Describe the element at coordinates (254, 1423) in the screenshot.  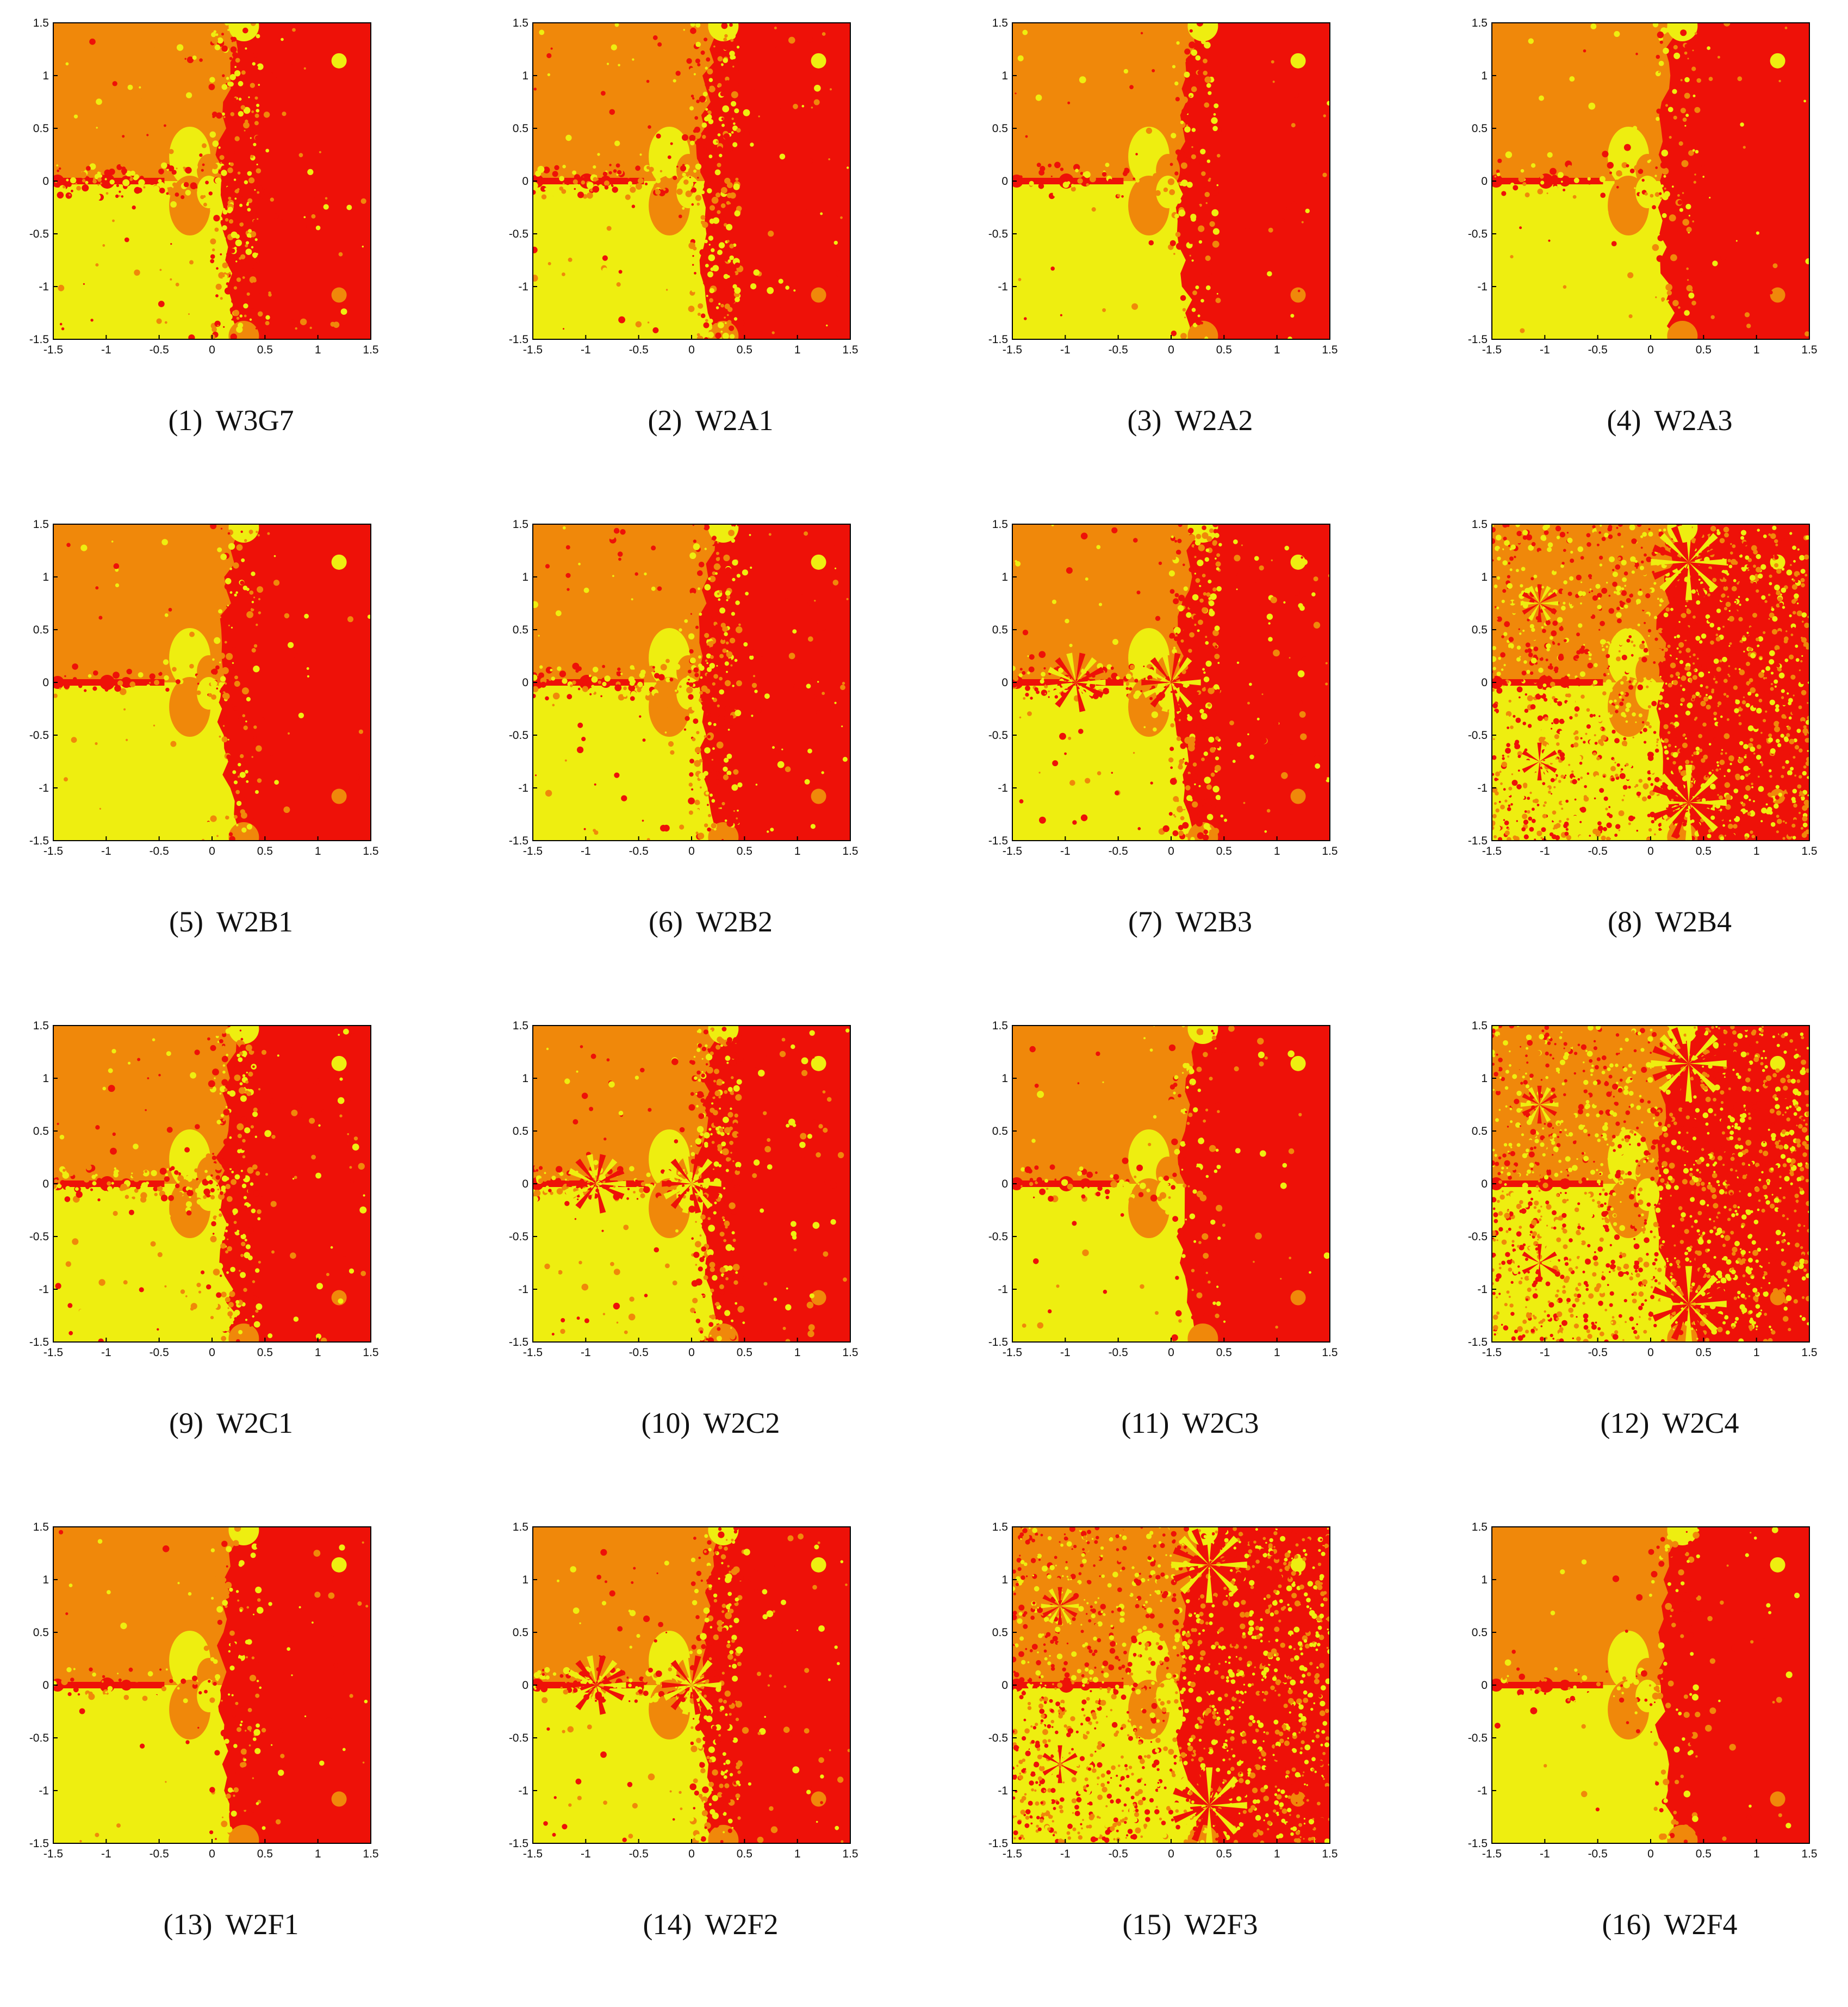
I see `caption-method-name: W2C1` at that location.